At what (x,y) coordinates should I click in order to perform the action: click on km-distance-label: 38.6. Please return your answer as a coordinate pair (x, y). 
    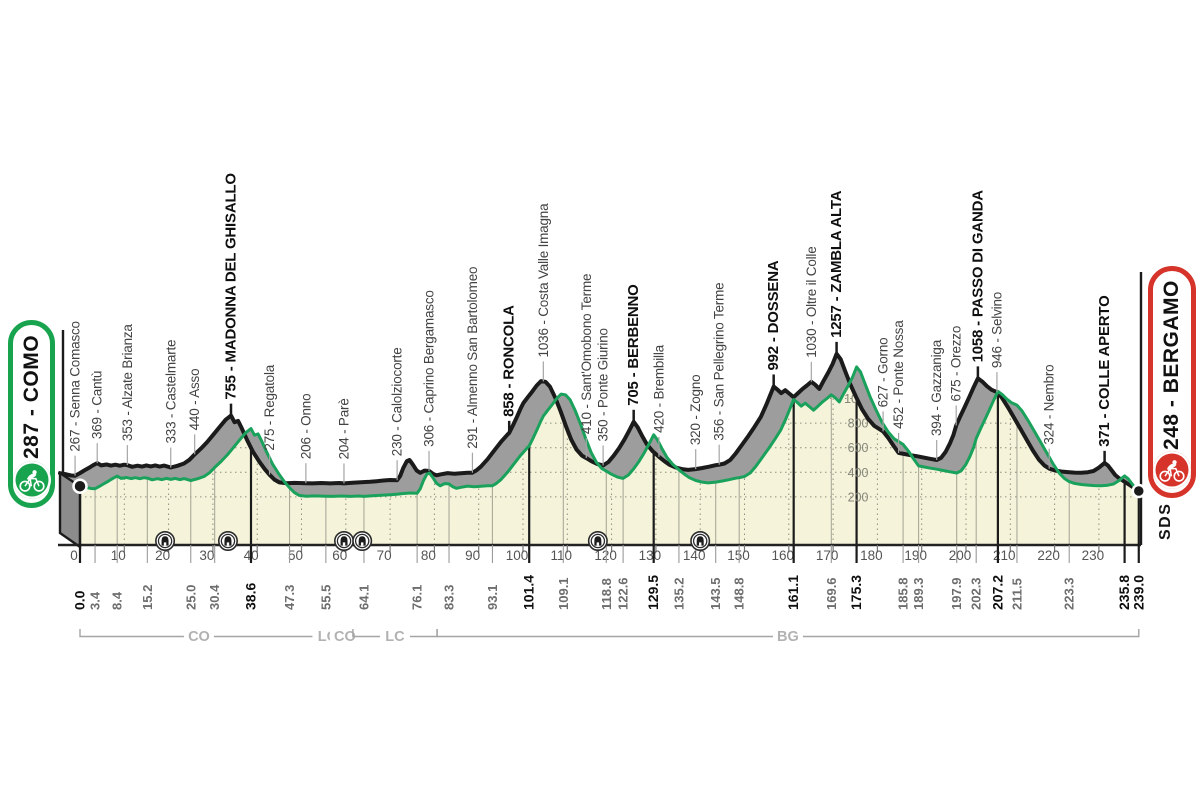
    Looking at the image, I should click on (250, 596).